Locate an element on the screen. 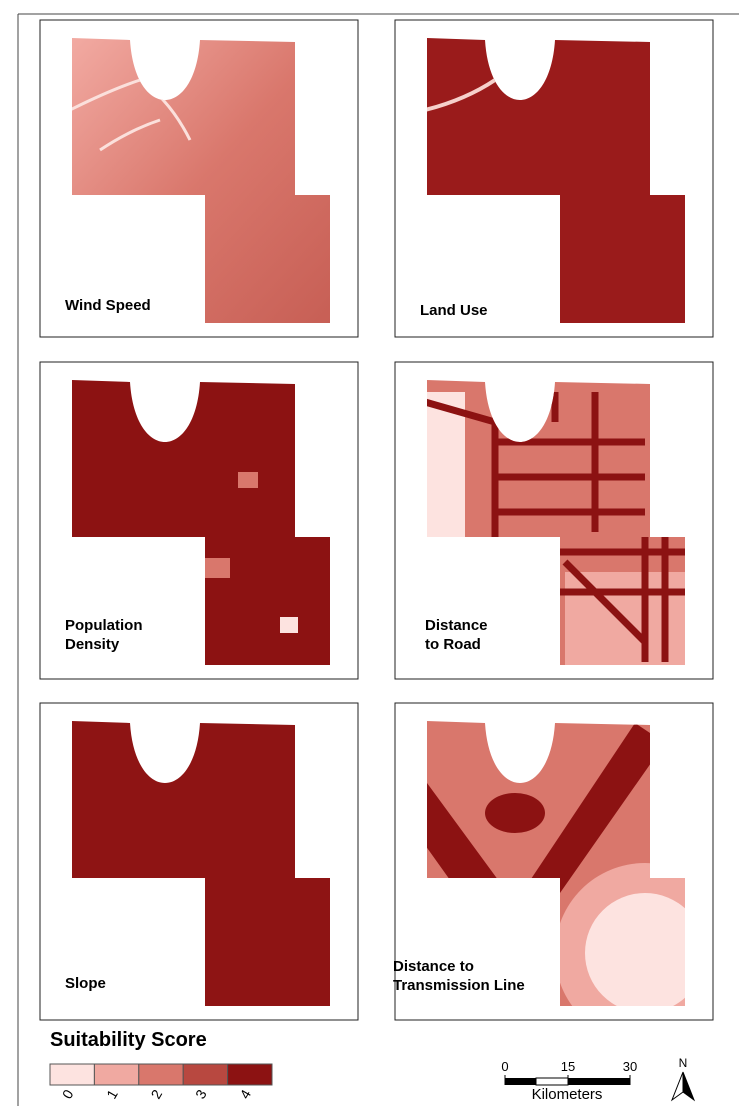 The height and width of the screenshot is (1111, 739). legend-label: 2 is located at coordinates (157, 1094).